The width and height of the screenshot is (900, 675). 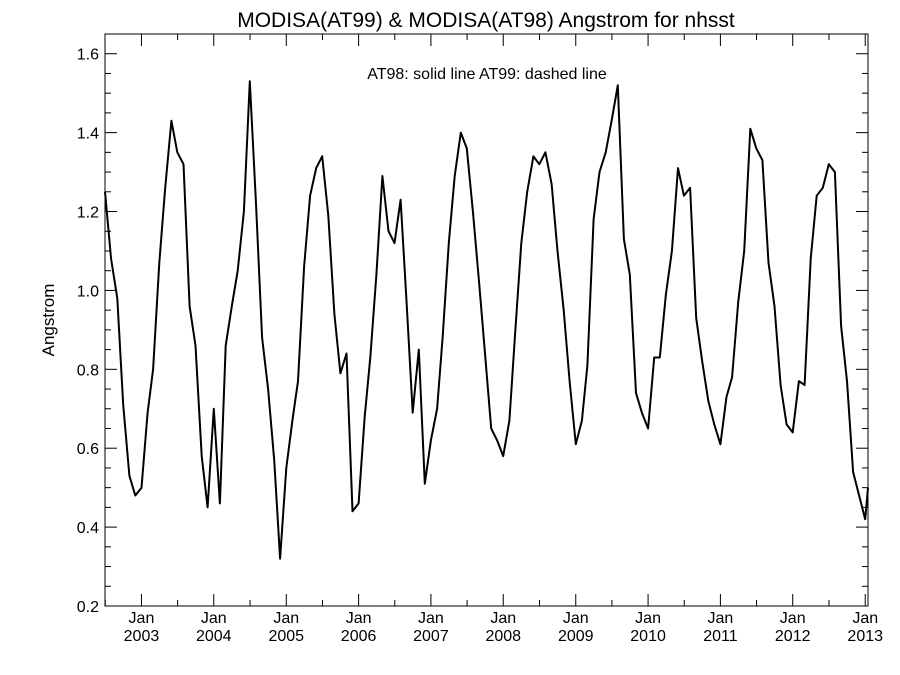 What do you see at coordinates (793, 636) in the screenshot?
I see `x-tick-year-label: 2012` at bounding box center [793, 636].